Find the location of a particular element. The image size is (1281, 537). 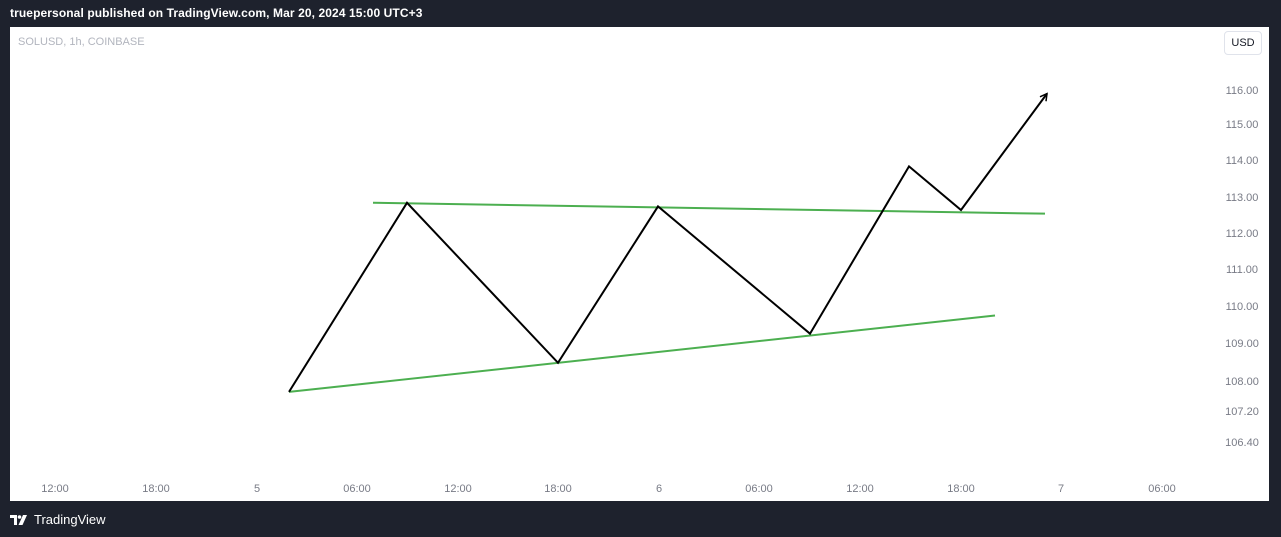

x-tick-label: 5 is located at coordinates (257, 489).